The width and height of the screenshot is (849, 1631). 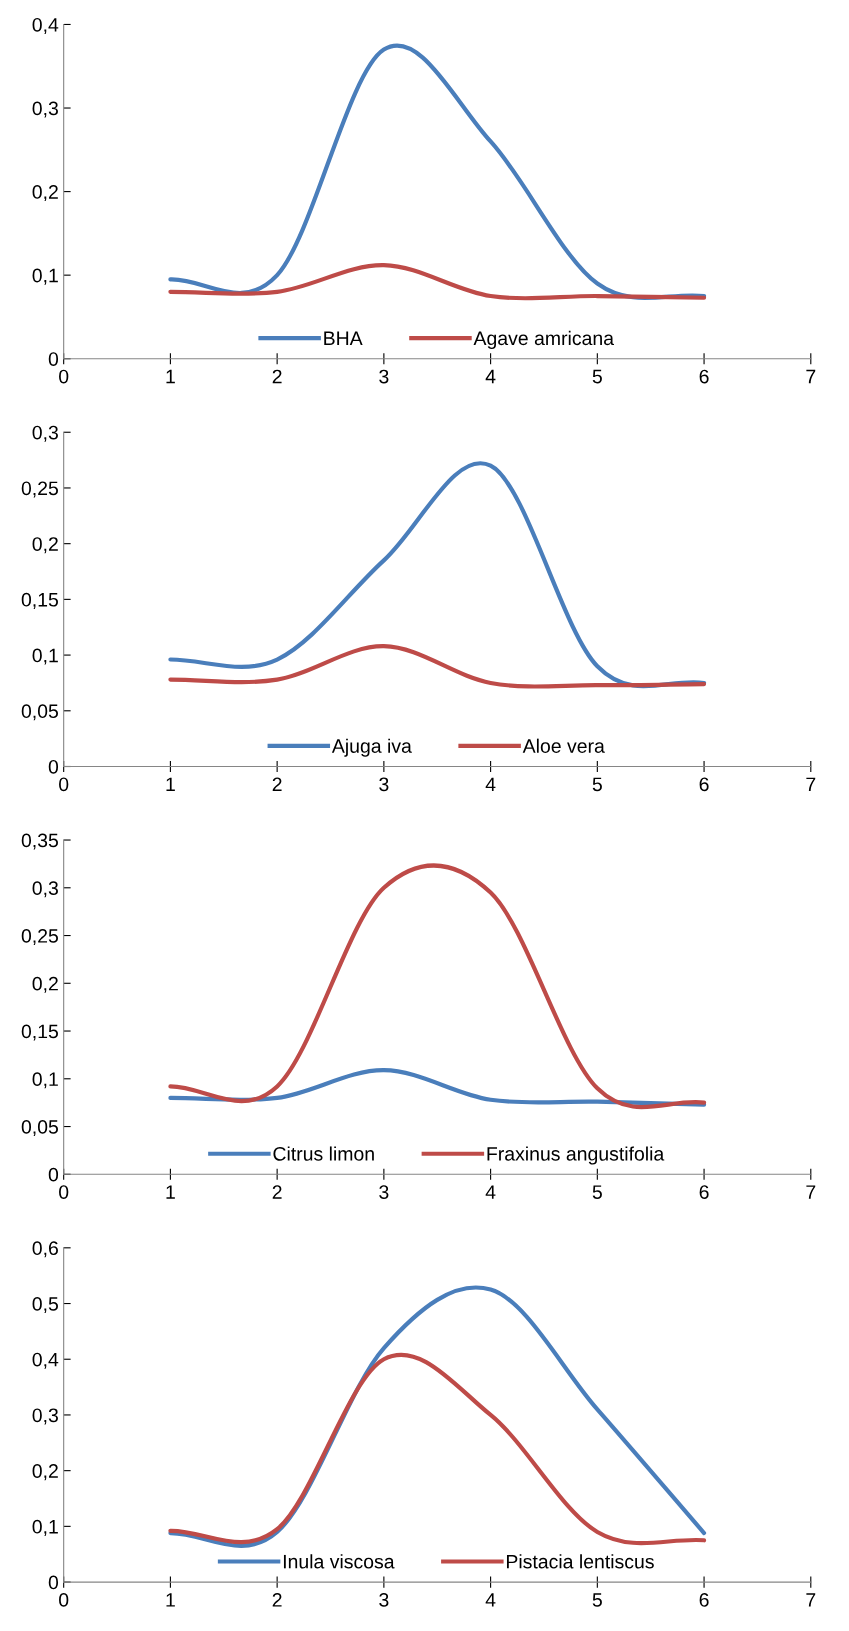 What do you see at coordinates (563, 745) in the screenshot?
I see `legend-label: Aloe vera` at bounding box center [563, 745].